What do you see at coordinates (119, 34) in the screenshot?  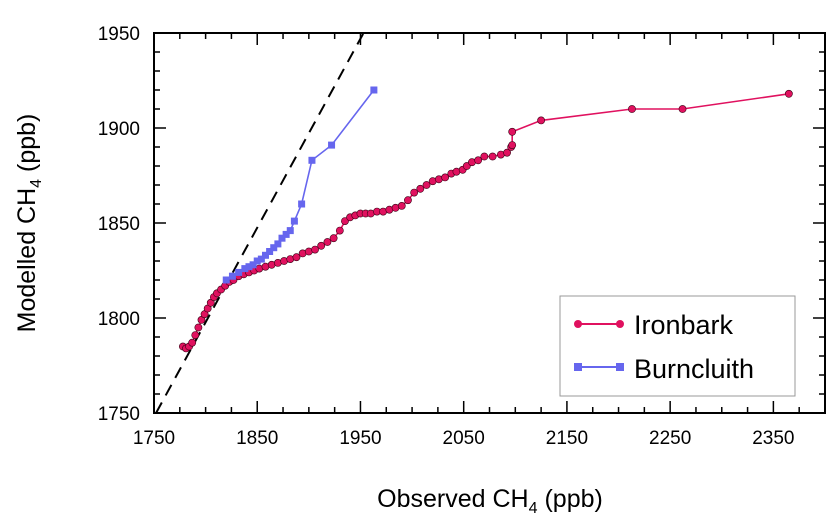 I see `y-tick-label: 1950` at bounding box center [119, 34].